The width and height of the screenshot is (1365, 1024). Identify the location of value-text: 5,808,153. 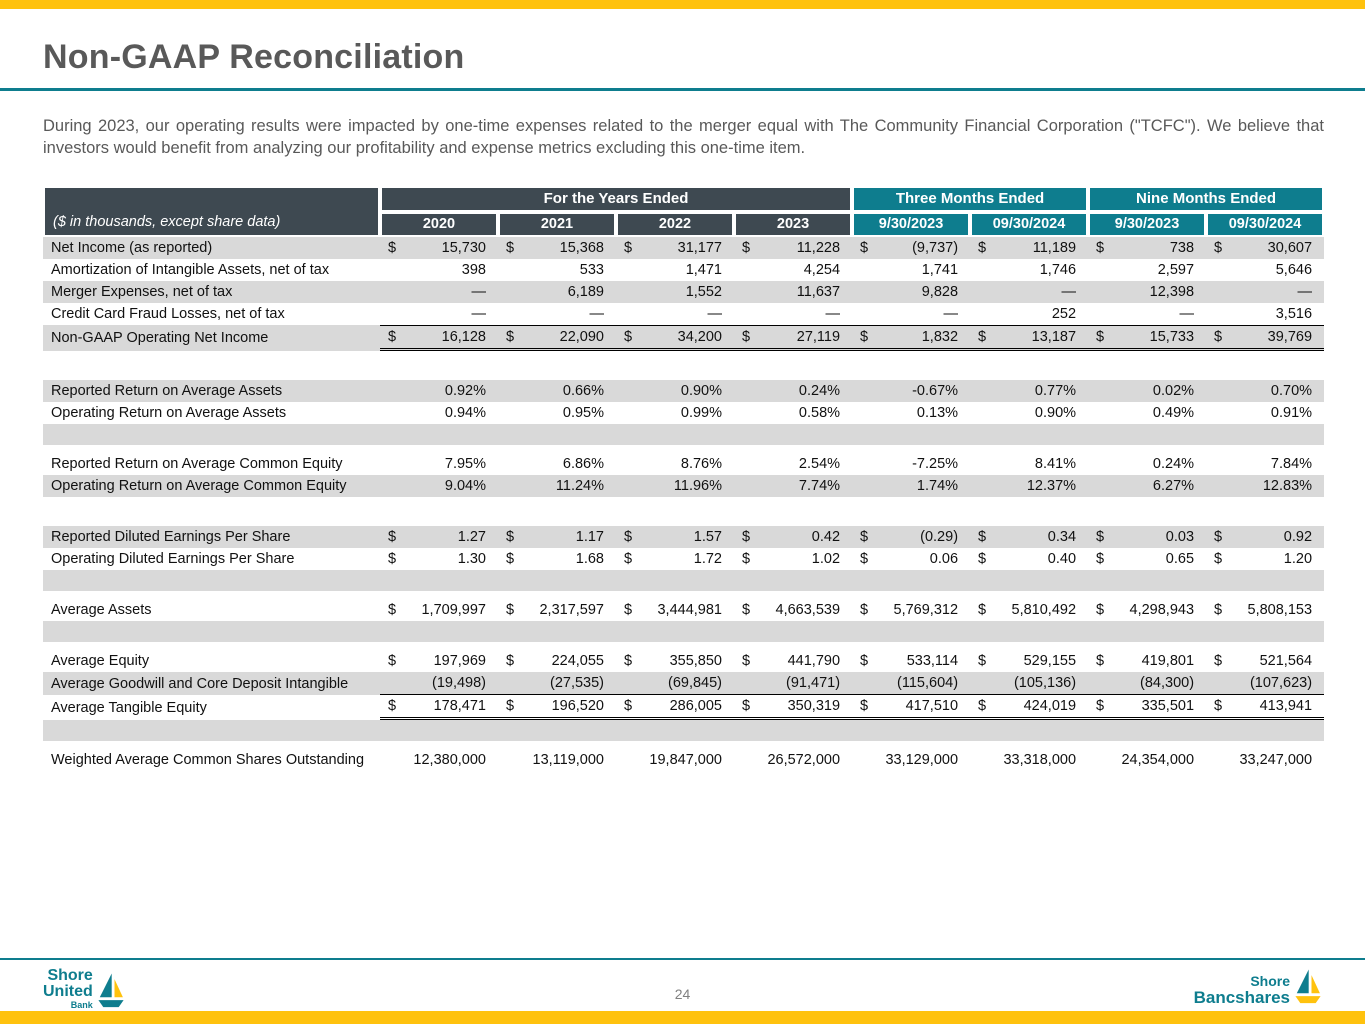
(1280, 610).